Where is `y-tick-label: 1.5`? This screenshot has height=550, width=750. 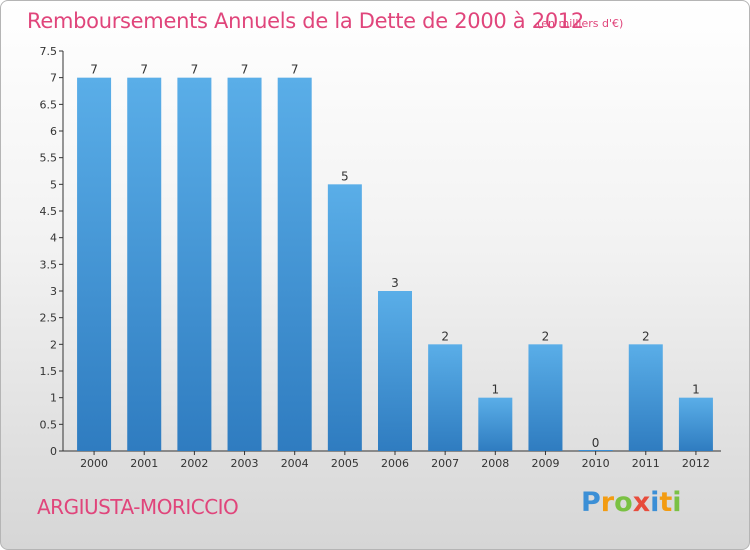
y-tick-label: 1.5 is located at coordinates (49, 371).